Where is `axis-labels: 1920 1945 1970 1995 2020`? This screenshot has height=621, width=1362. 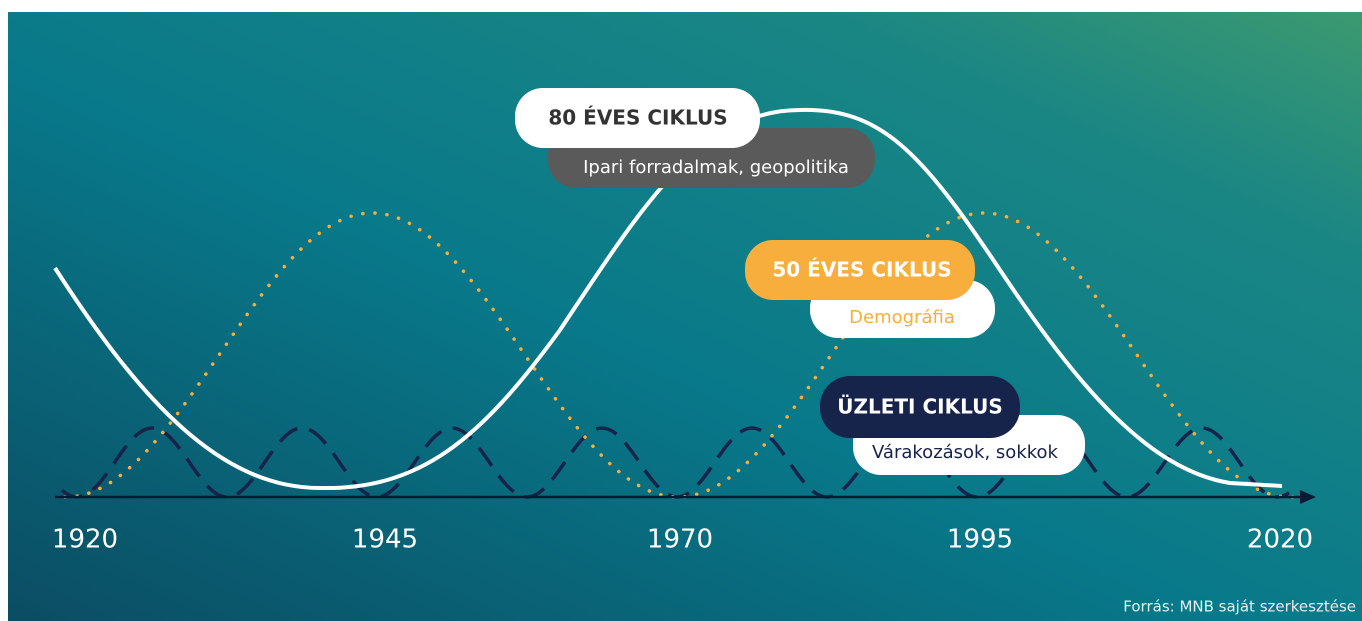 axis-labels: 1920 1945 1970 1995 2020 is located at coordinates (682, 540).